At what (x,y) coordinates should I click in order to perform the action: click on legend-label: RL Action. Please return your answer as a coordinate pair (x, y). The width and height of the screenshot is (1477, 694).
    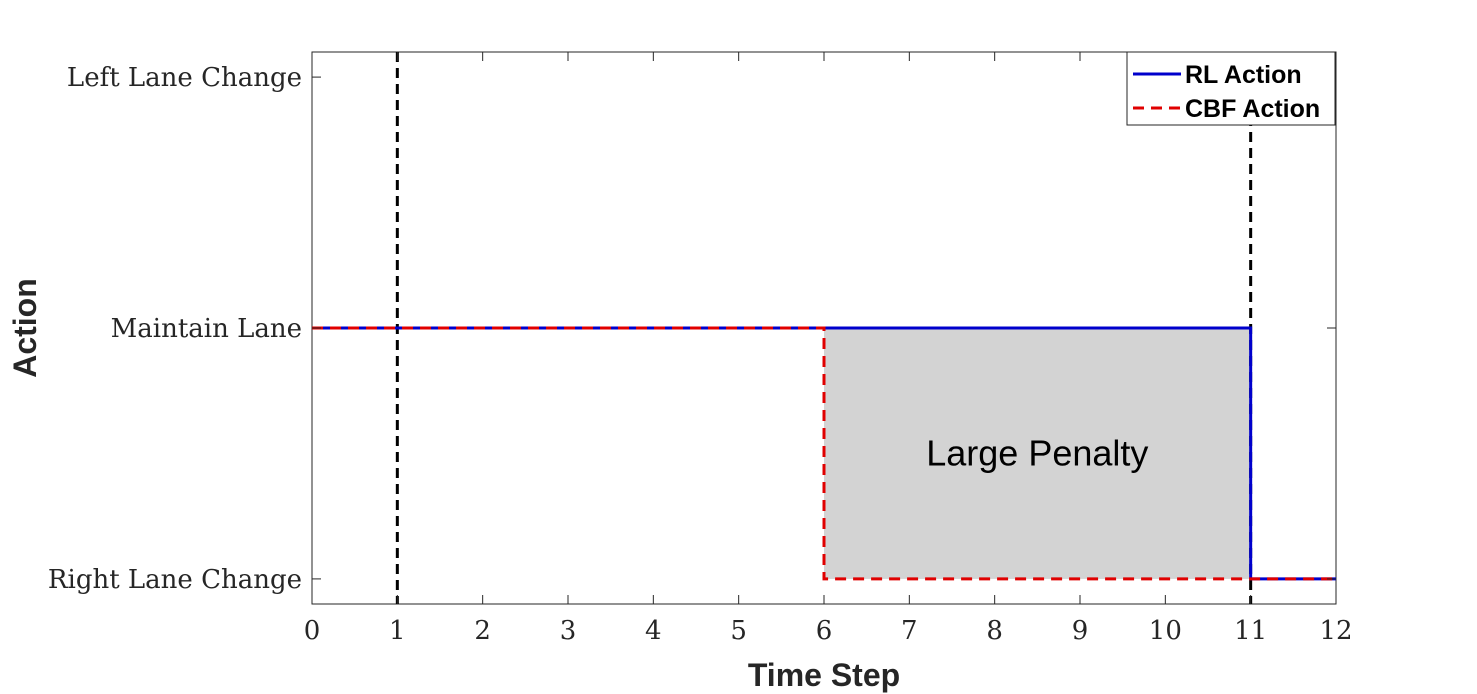
    Looking at the image, I should click on (1243, 75).